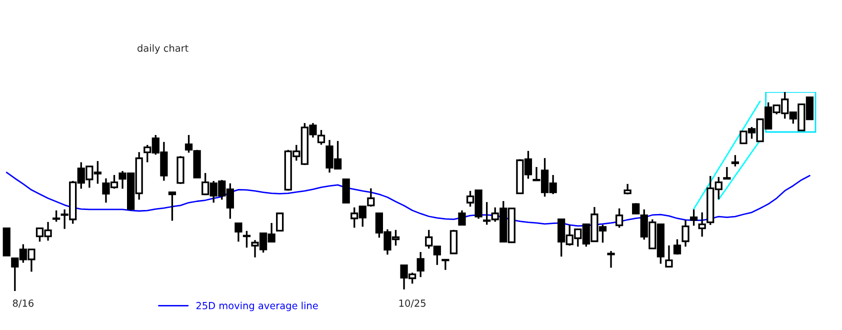 The image size is (842, 330). What do you see at coordinates (23, 304) in the screenshot?
I see `x-tick-label: 8/16` at bounding box center [23, 304].